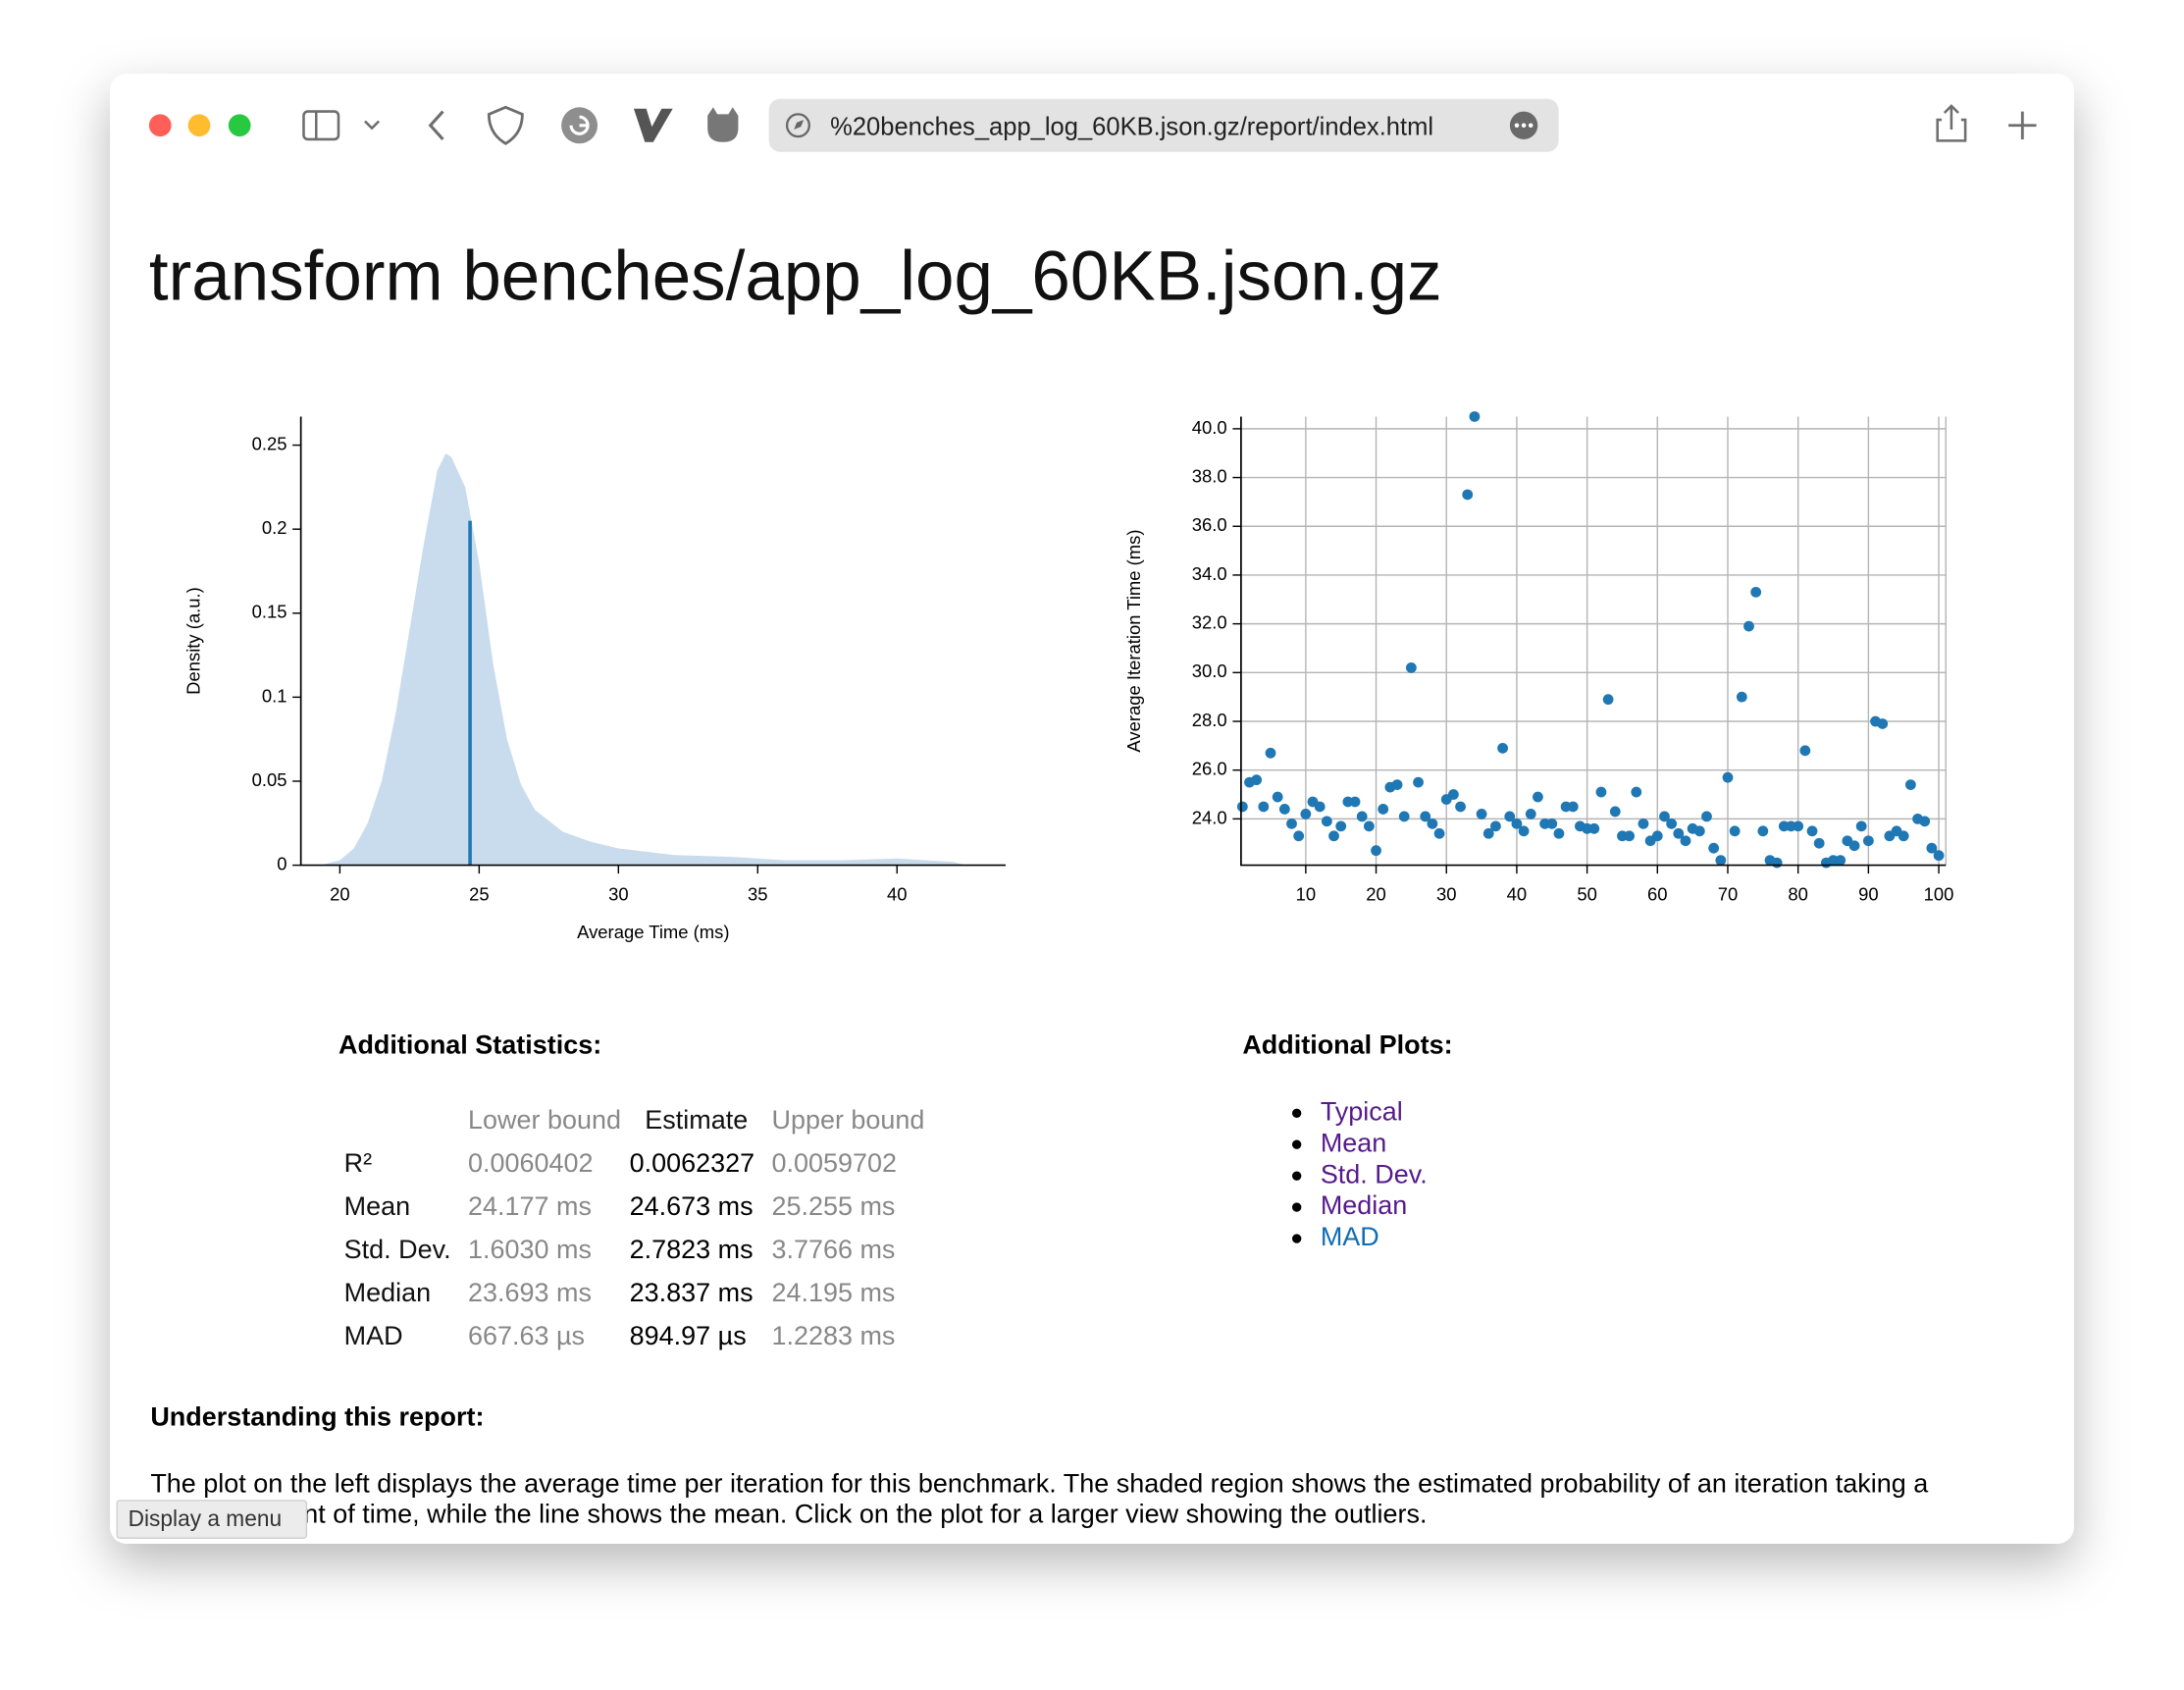 The height and width of the screenshot is (1690, 2184). What do you see at coordinates (269, 779) in the screenshot?
I see `y-tick-label: 0.05` at bounding box center [269, 779].